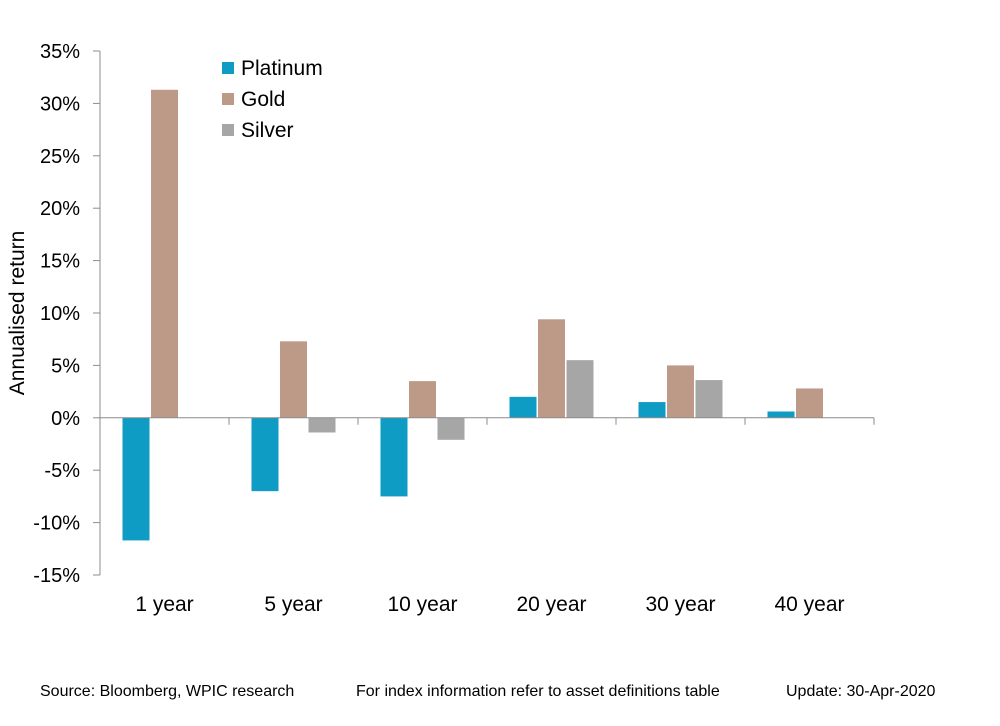 The height and width of the screenshot is (726, 1000). What do you see at coordinates (861, 691) in the screenshot?
I see `update-date: Update: 30-Apr-2020` at bounding box center [861, 691].